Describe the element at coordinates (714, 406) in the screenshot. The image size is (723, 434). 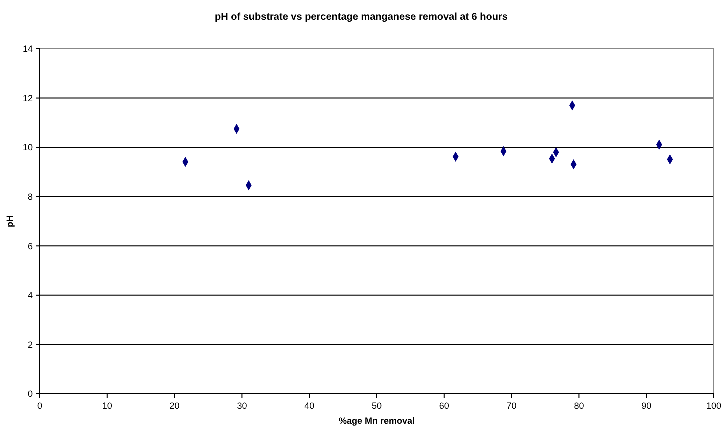
I see `x-tick-label: 100` at that location.